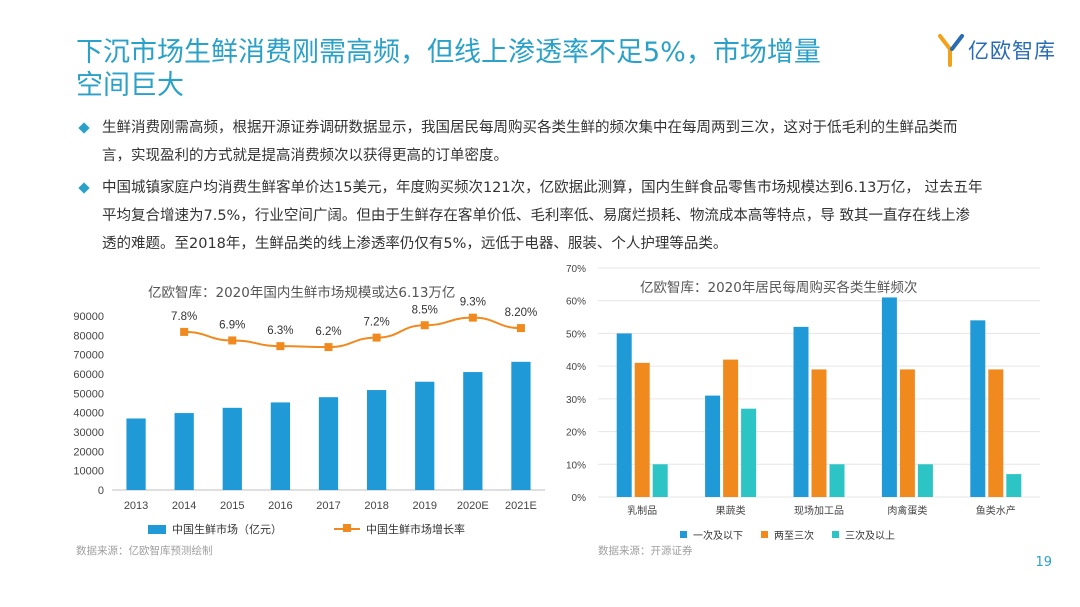  What do you see at coordinates (157, 529) in the screenshot?
I see `legend-swatch-bar` at bounding box center [157, 529].